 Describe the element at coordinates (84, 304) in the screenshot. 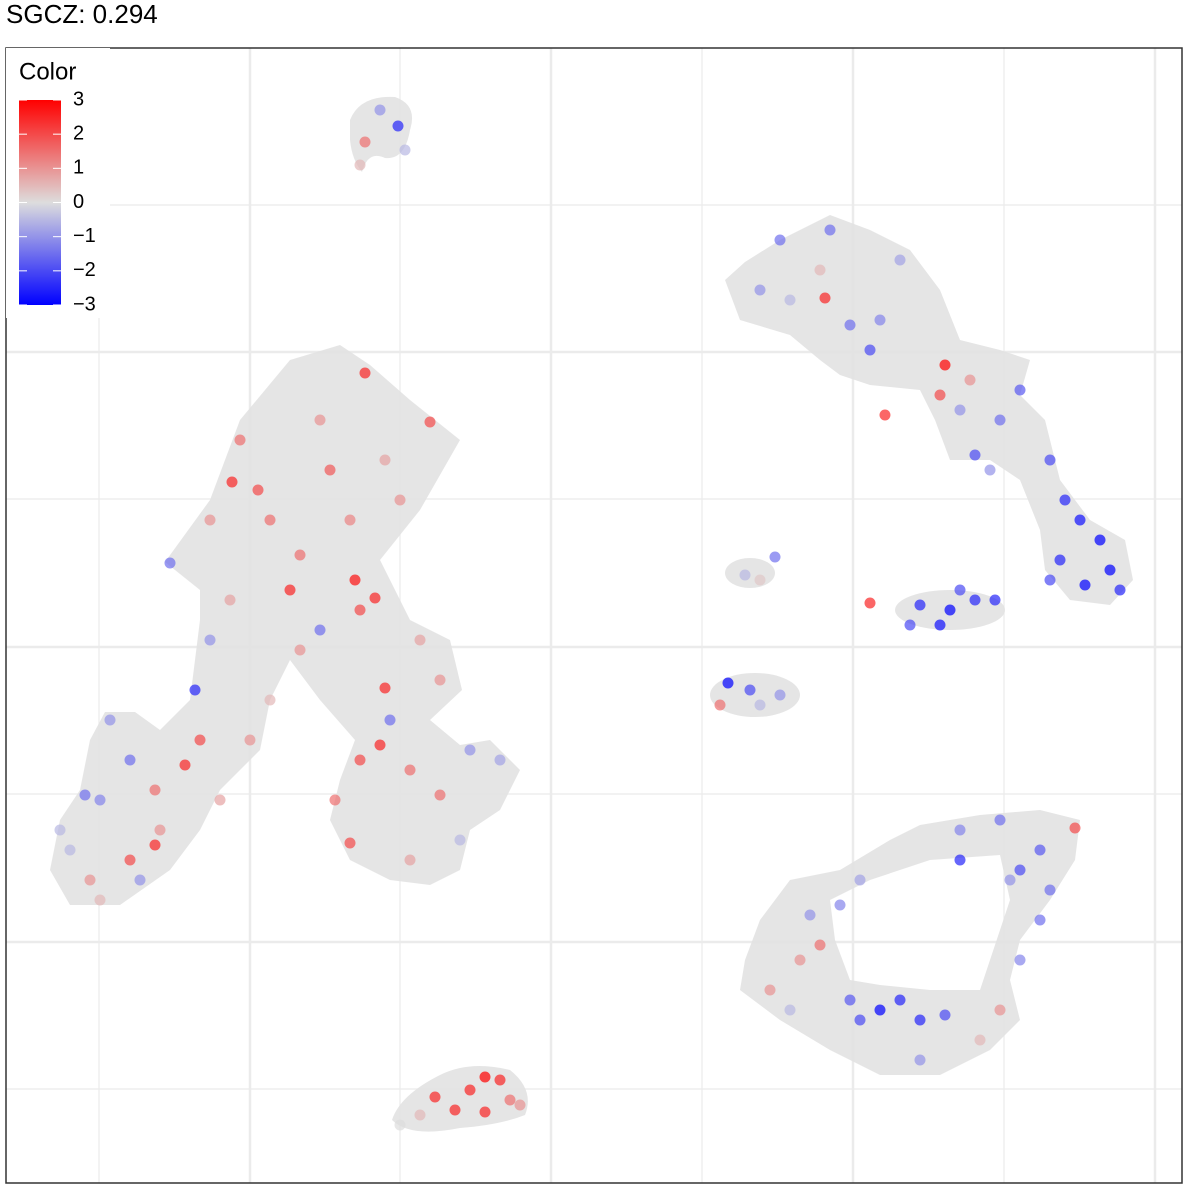

I see `colorbar-label: −3` at that location.